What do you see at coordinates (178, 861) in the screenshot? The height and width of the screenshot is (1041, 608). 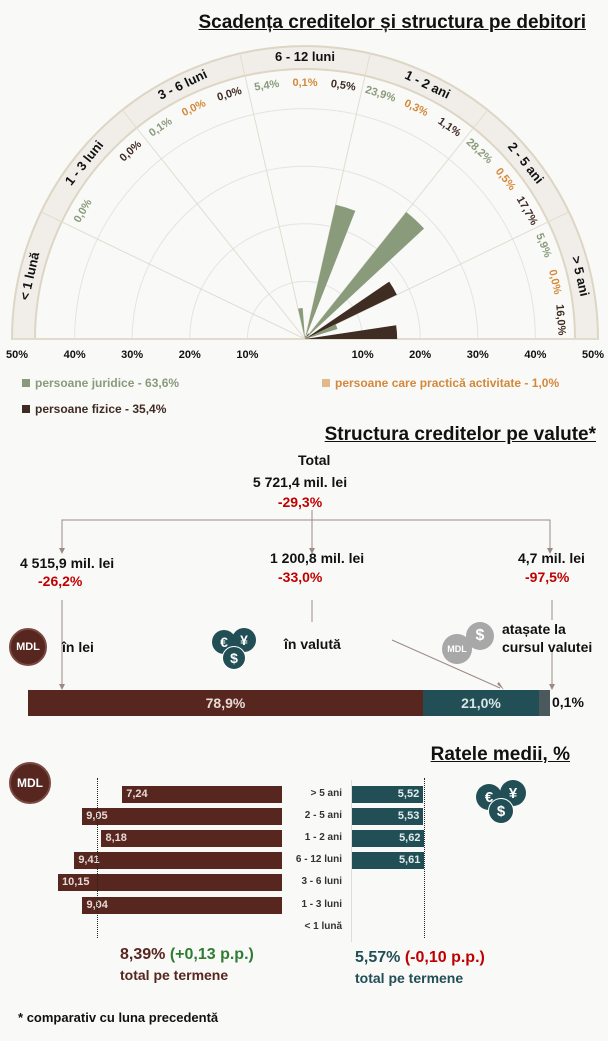 I see `bar-mdl: 9,41` at bounding box center [178, 861].